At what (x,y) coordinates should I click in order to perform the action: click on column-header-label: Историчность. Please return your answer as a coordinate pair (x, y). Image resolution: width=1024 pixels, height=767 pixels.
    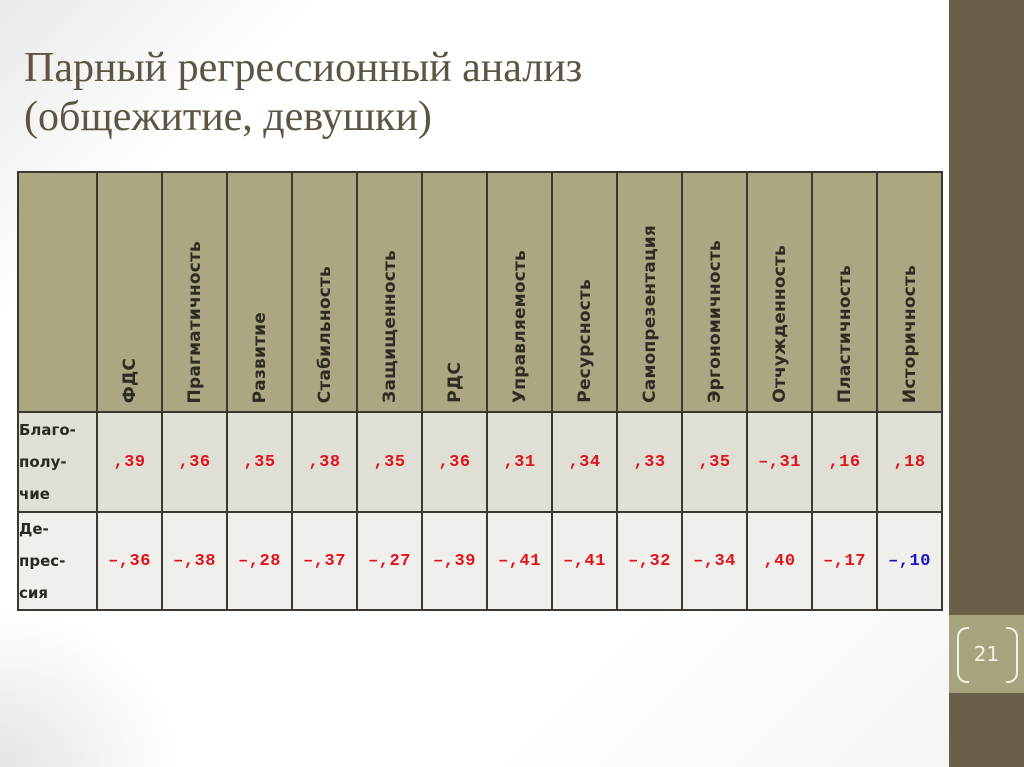
    Looking at the image, I should click on (909, 333).